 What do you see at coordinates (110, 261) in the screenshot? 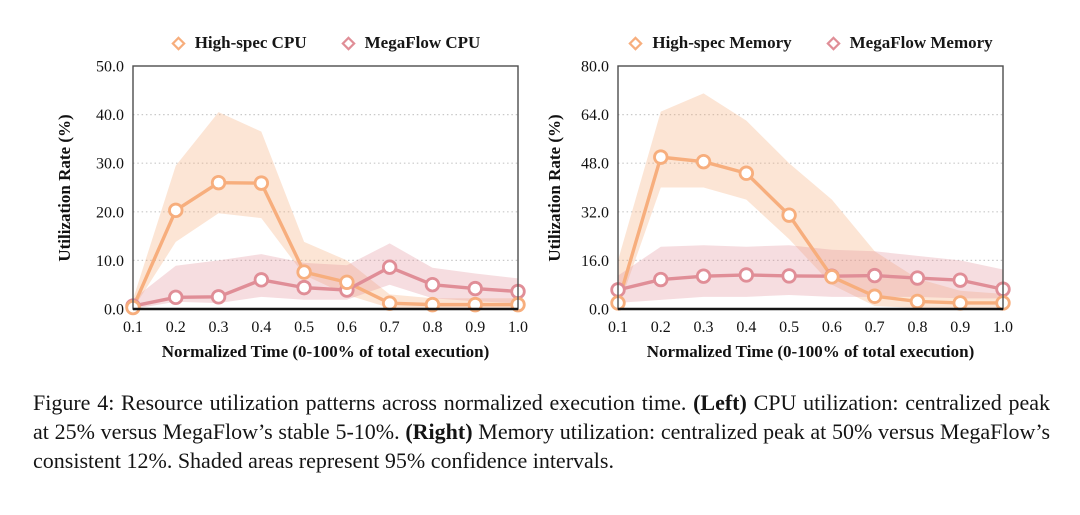
I see `y-tick-label: 10.0` at bounding box center [110, 261].